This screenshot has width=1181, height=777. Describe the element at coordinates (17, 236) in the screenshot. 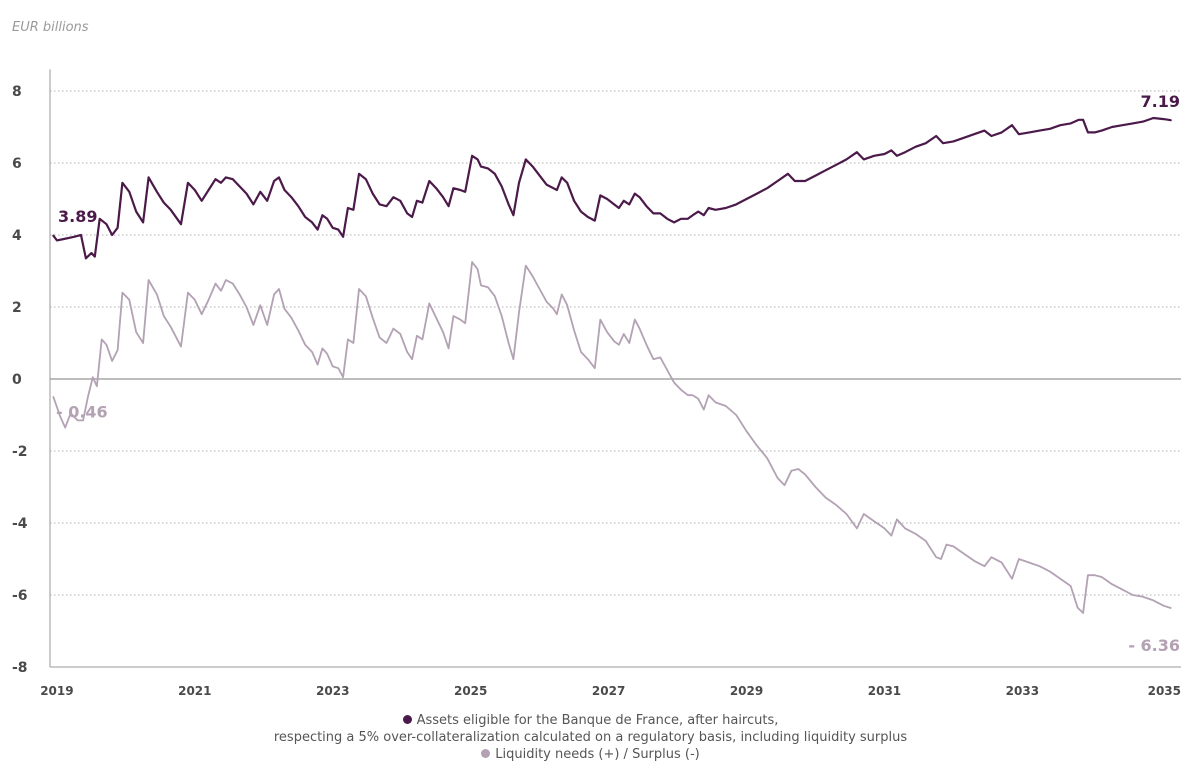

I see `y-tick-label: 4` at that location.